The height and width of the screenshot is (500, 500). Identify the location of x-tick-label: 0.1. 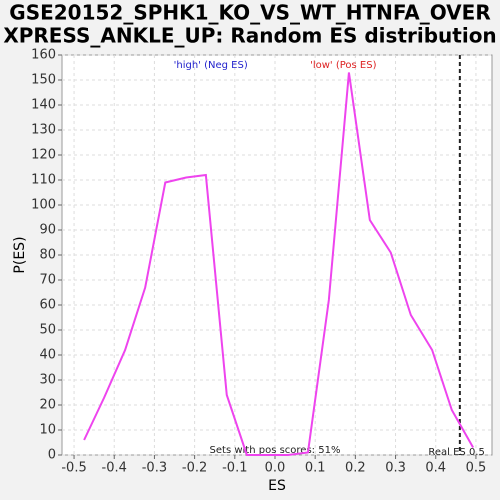
(315, 468).